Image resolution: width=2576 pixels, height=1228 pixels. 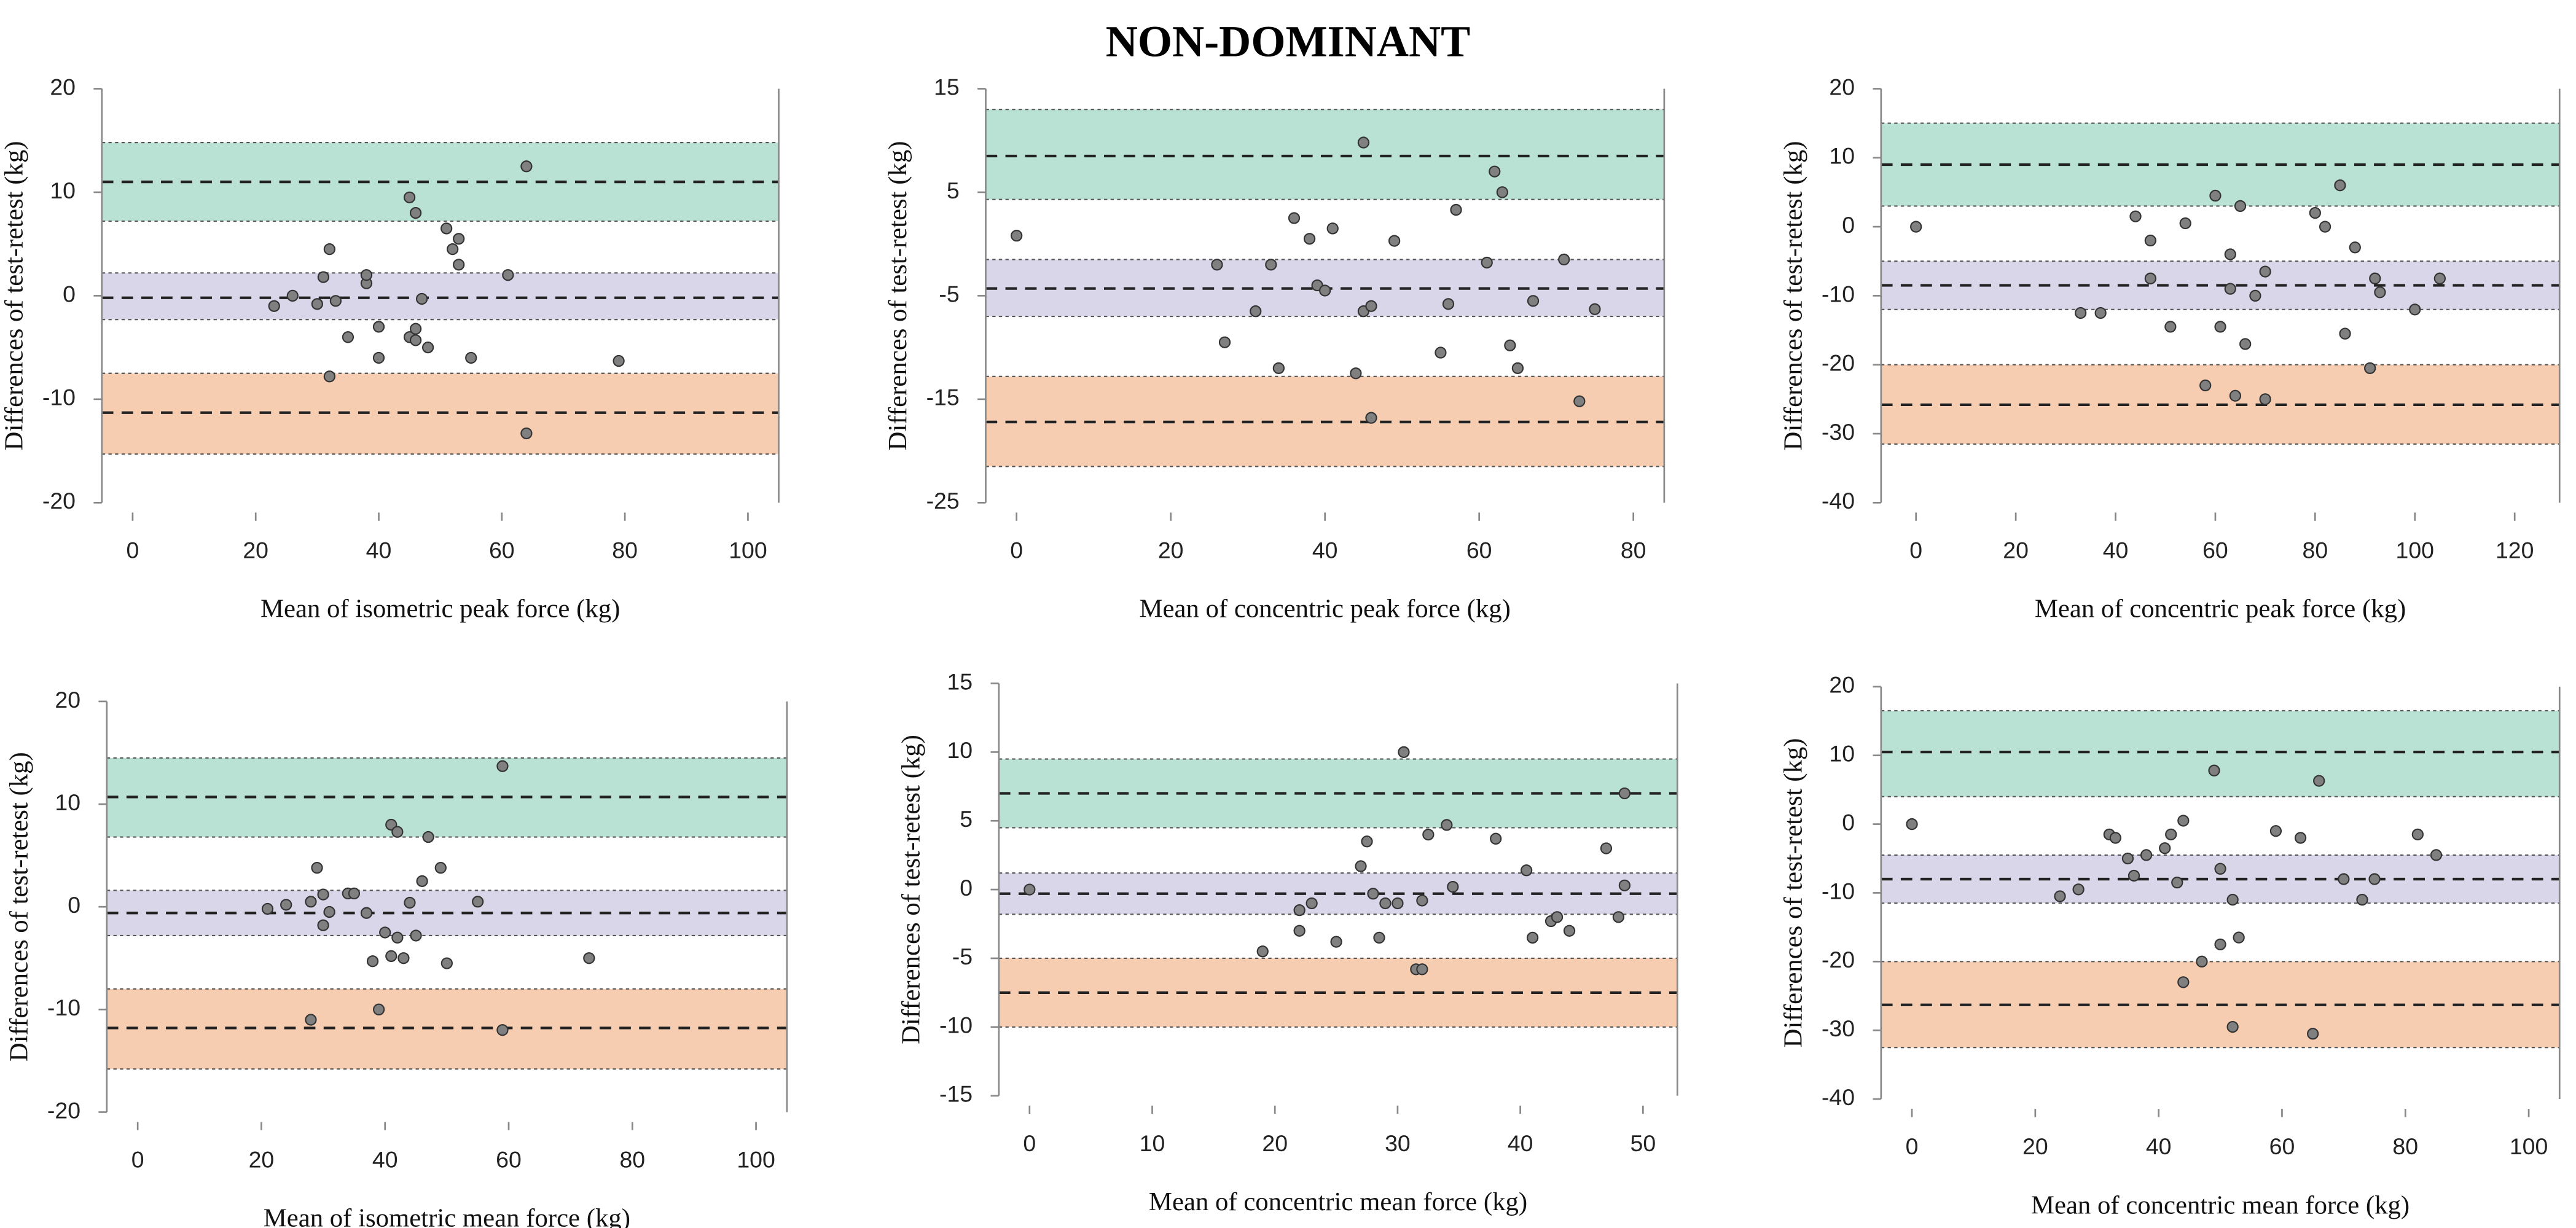 What do you see at coordinates (1838, 432) in the screenshot?
I see `y-tick-label: -30` at bounding box center [1838, 432].